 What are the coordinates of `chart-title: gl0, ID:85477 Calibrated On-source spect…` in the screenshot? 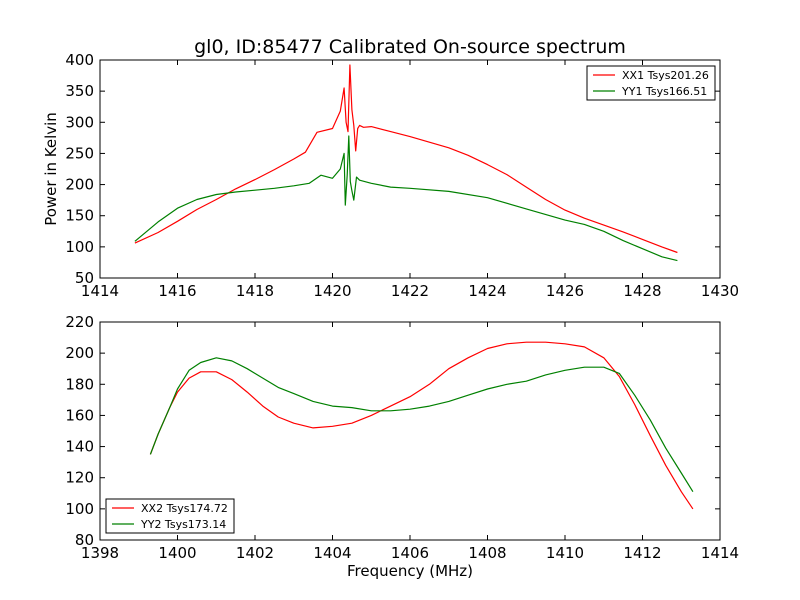 It's located at (410, 47).